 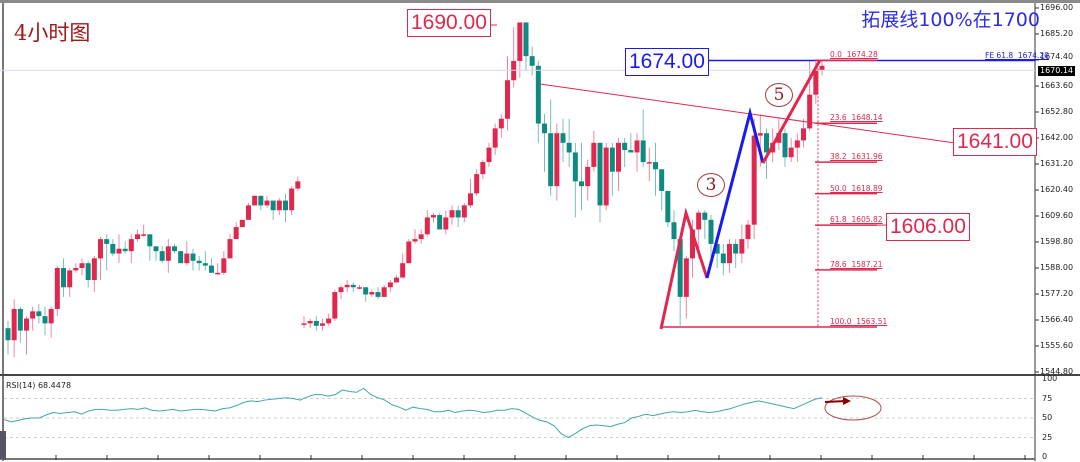 What do you see at coordinates (859, 321) in the screenshot?
I see `fib-level-label: 100.0 1563.51` at bounding box center [859, 321].